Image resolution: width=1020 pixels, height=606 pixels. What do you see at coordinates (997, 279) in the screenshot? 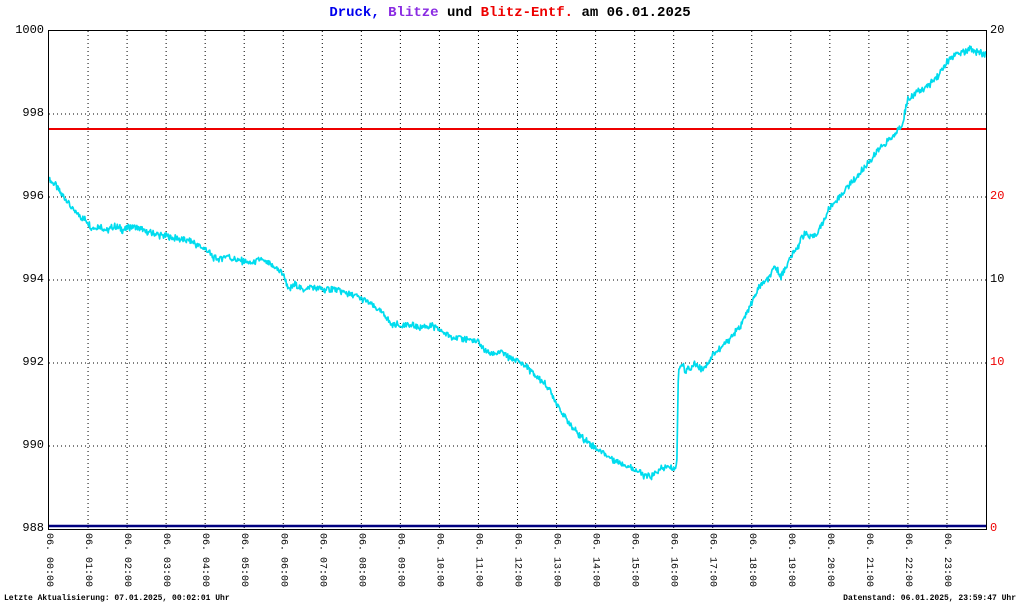
I see `right-axis-label-black: 10` at bounding box center [997, 279].